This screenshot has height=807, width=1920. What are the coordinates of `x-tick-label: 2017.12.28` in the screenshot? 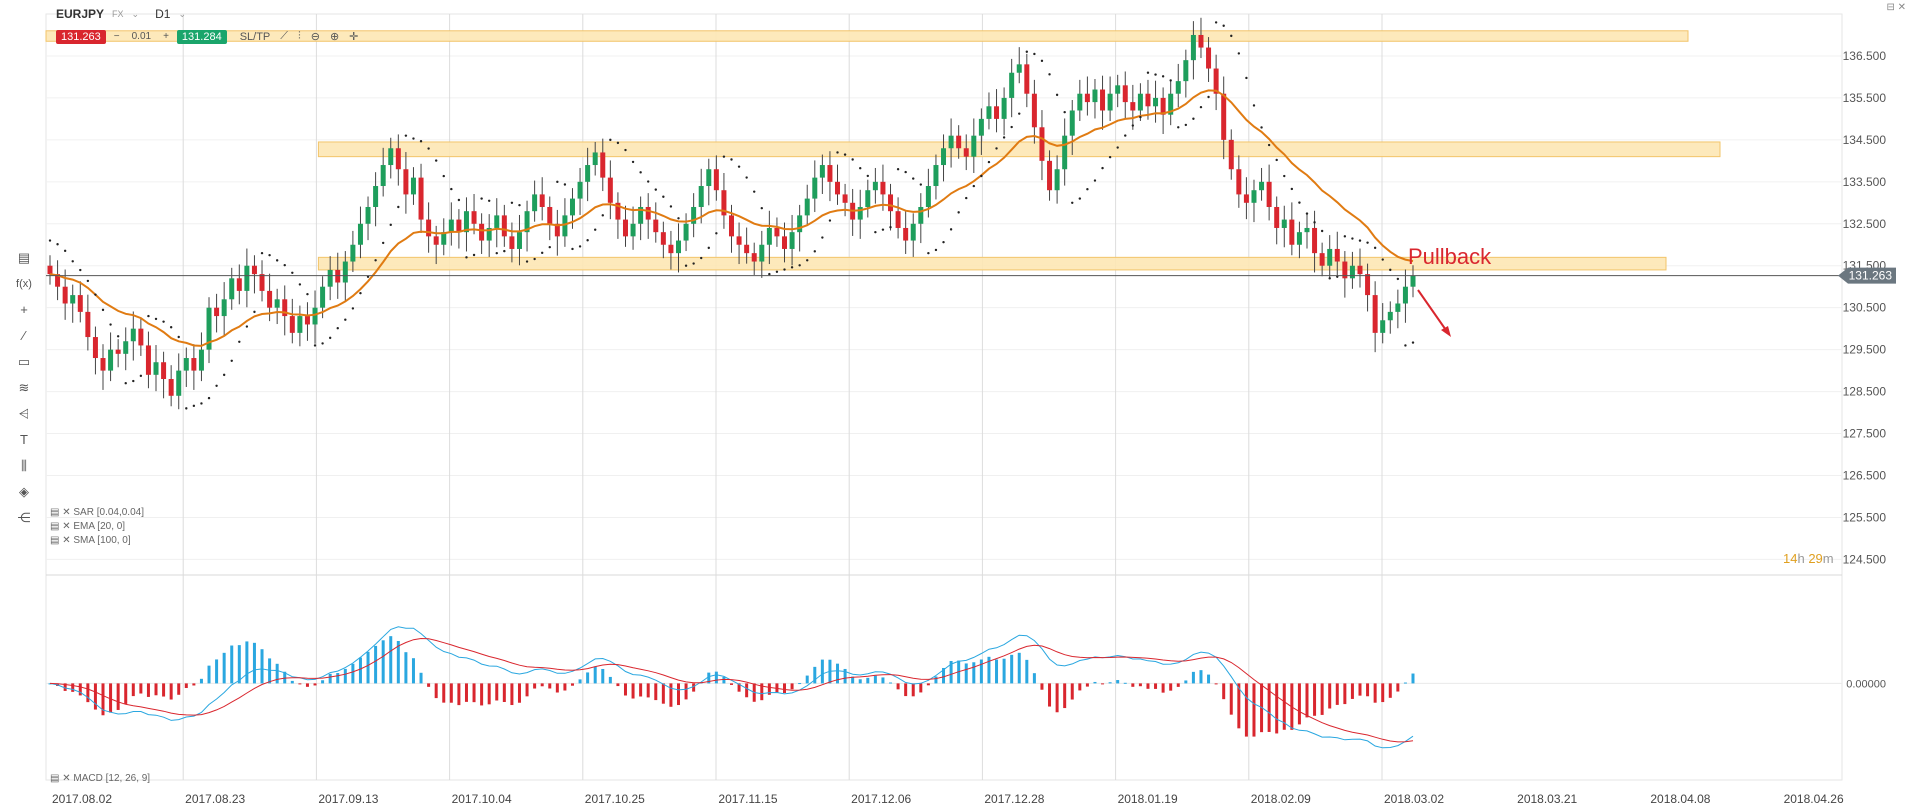 It's located at (1014, 799).